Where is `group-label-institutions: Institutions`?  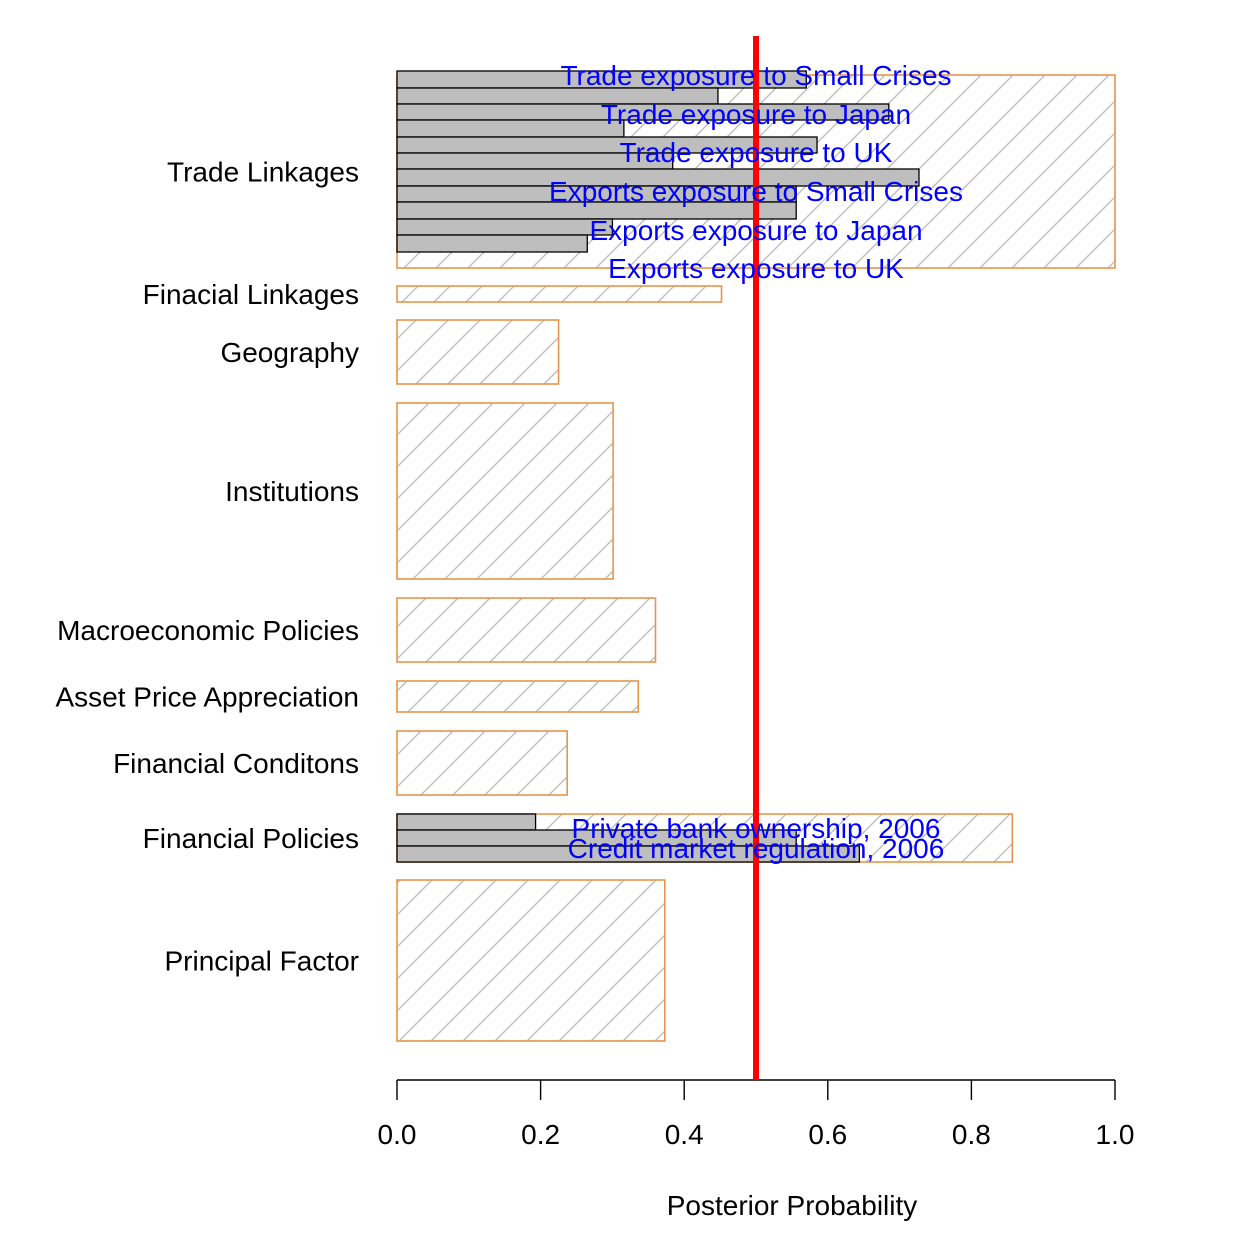 group-label-institutions: Institutions is located at coordinates (292, 491).